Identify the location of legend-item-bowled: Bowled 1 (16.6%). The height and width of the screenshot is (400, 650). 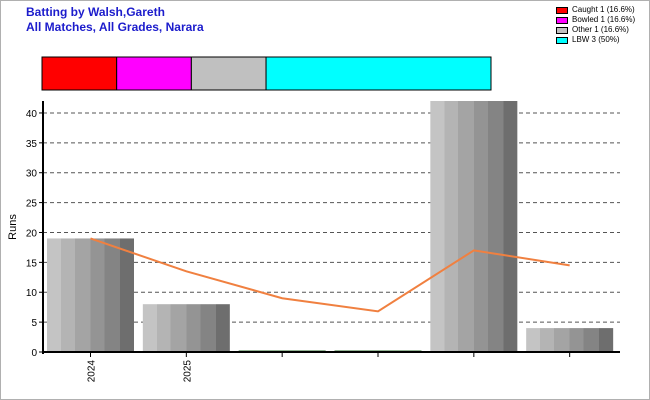
(595, 20).